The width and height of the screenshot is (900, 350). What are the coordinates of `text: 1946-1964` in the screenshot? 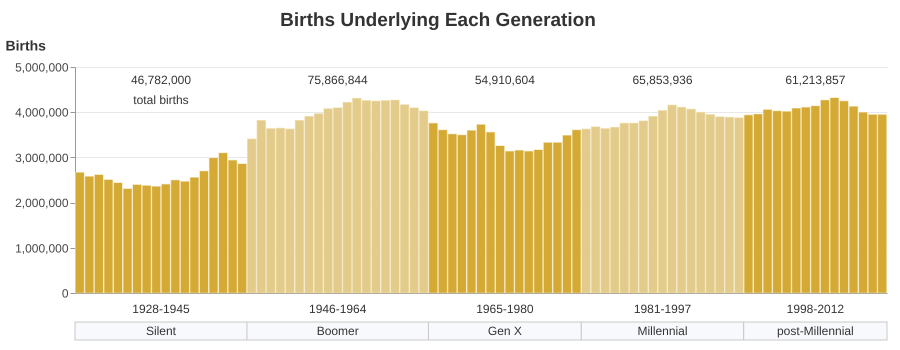 It's located at (338, 309).